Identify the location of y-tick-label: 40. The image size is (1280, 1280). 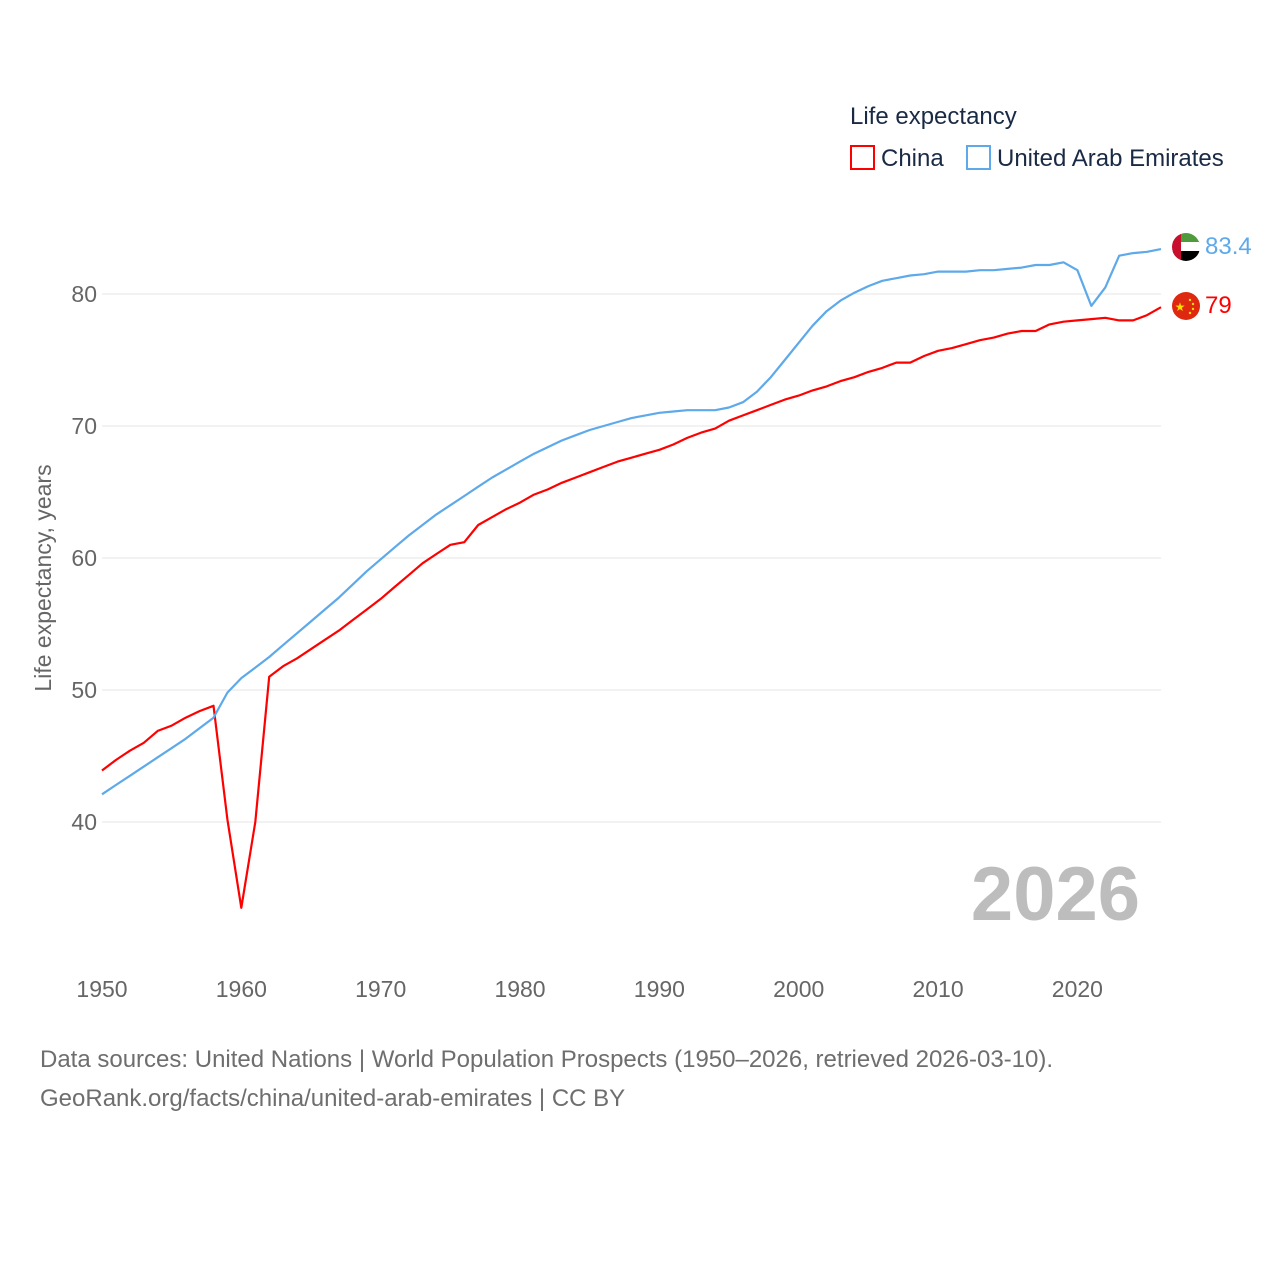
(84, 822).